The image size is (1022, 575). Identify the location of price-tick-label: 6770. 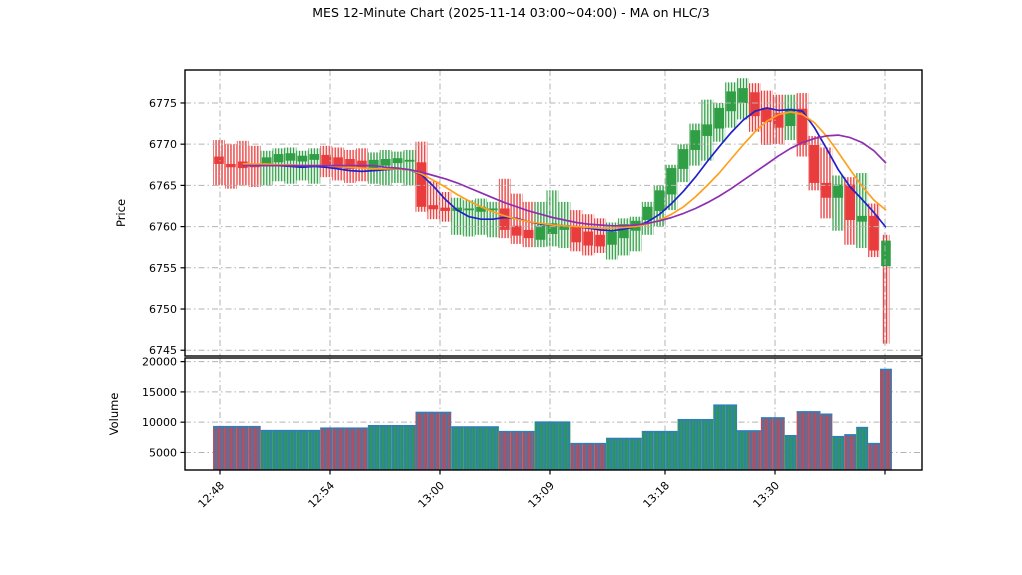
(163, 144).